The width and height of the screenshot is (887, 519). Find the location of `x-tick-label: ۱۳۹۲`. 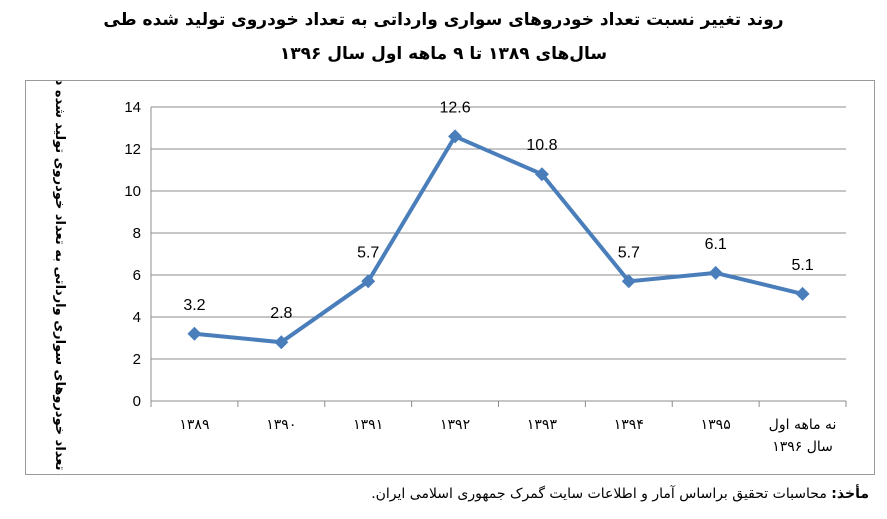

x-tick-label: ۱۳۹۲ is located at coordinates (455, 425).